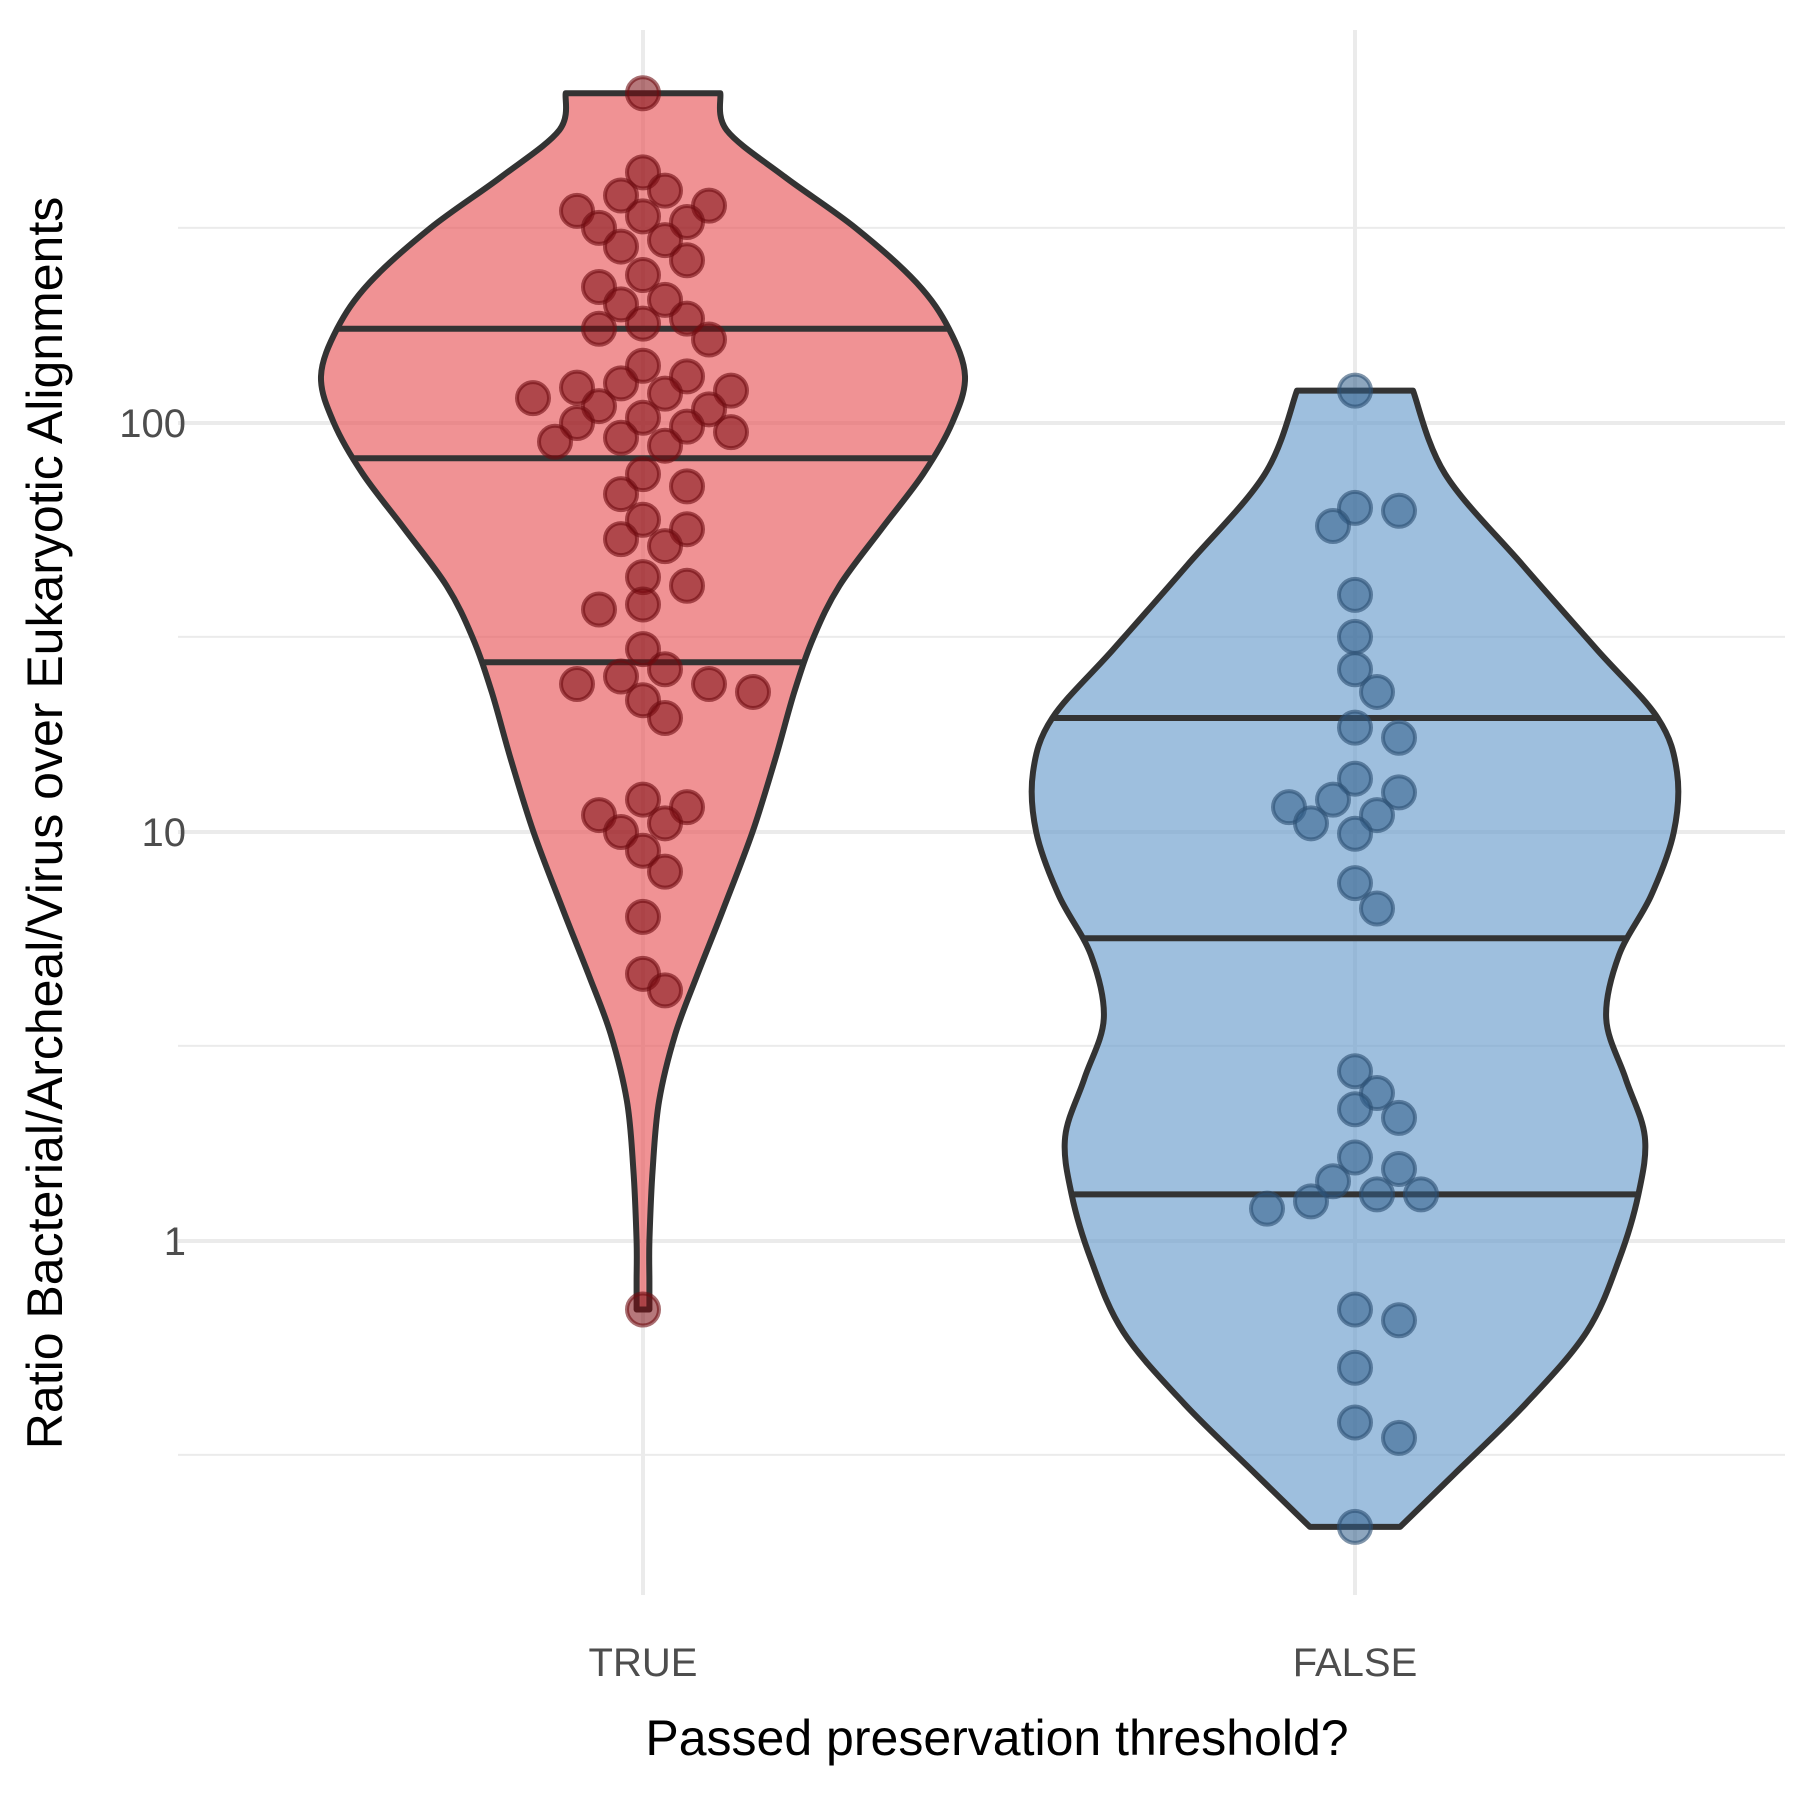 This screenshot has width=1800, height=1800. I want to click on y-tick-label: 10, so click(164, 833).